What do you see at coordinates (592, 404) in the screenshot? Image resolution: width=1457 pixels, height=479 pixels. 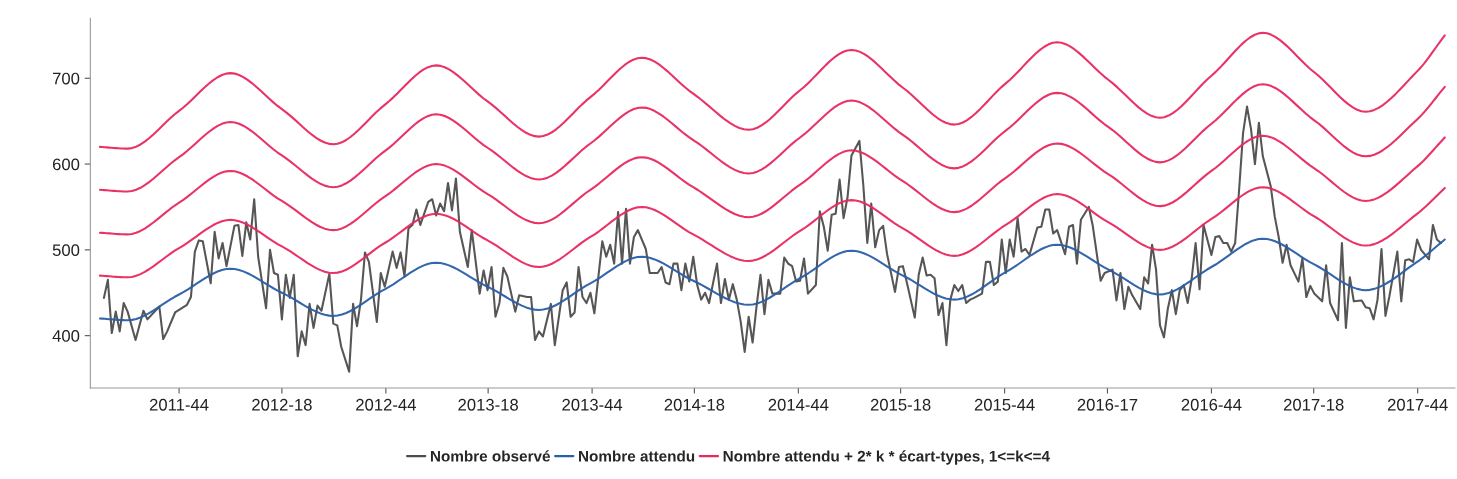 I see `x-tick-label: 2013-44` at bounding box center [592, 404].